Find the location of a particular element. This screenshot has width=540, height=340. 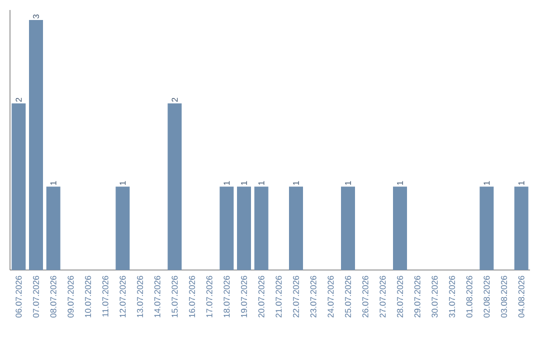

x-tick-label: 17.07.2026 is located at coordinates (209, 297).